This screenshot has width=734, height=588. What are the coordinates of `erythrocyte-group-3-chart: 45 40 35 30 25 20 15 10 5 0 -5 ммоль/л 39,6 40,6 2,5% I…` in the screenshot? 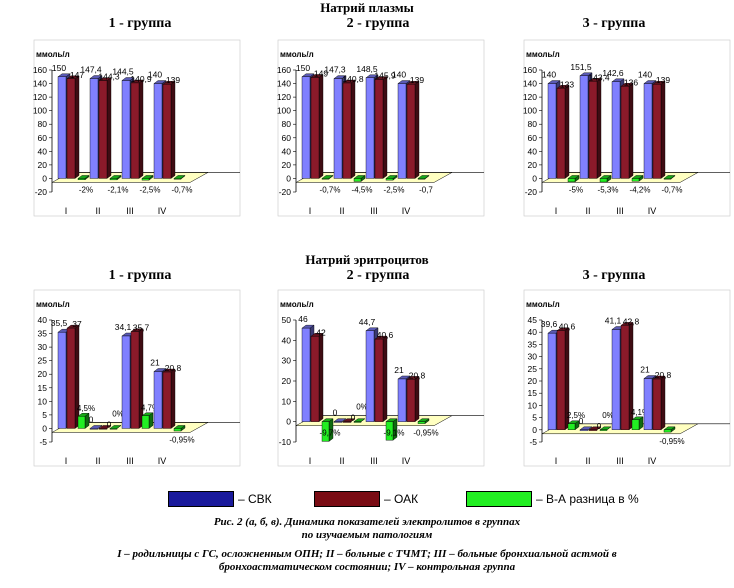 It's located at (627, 378).